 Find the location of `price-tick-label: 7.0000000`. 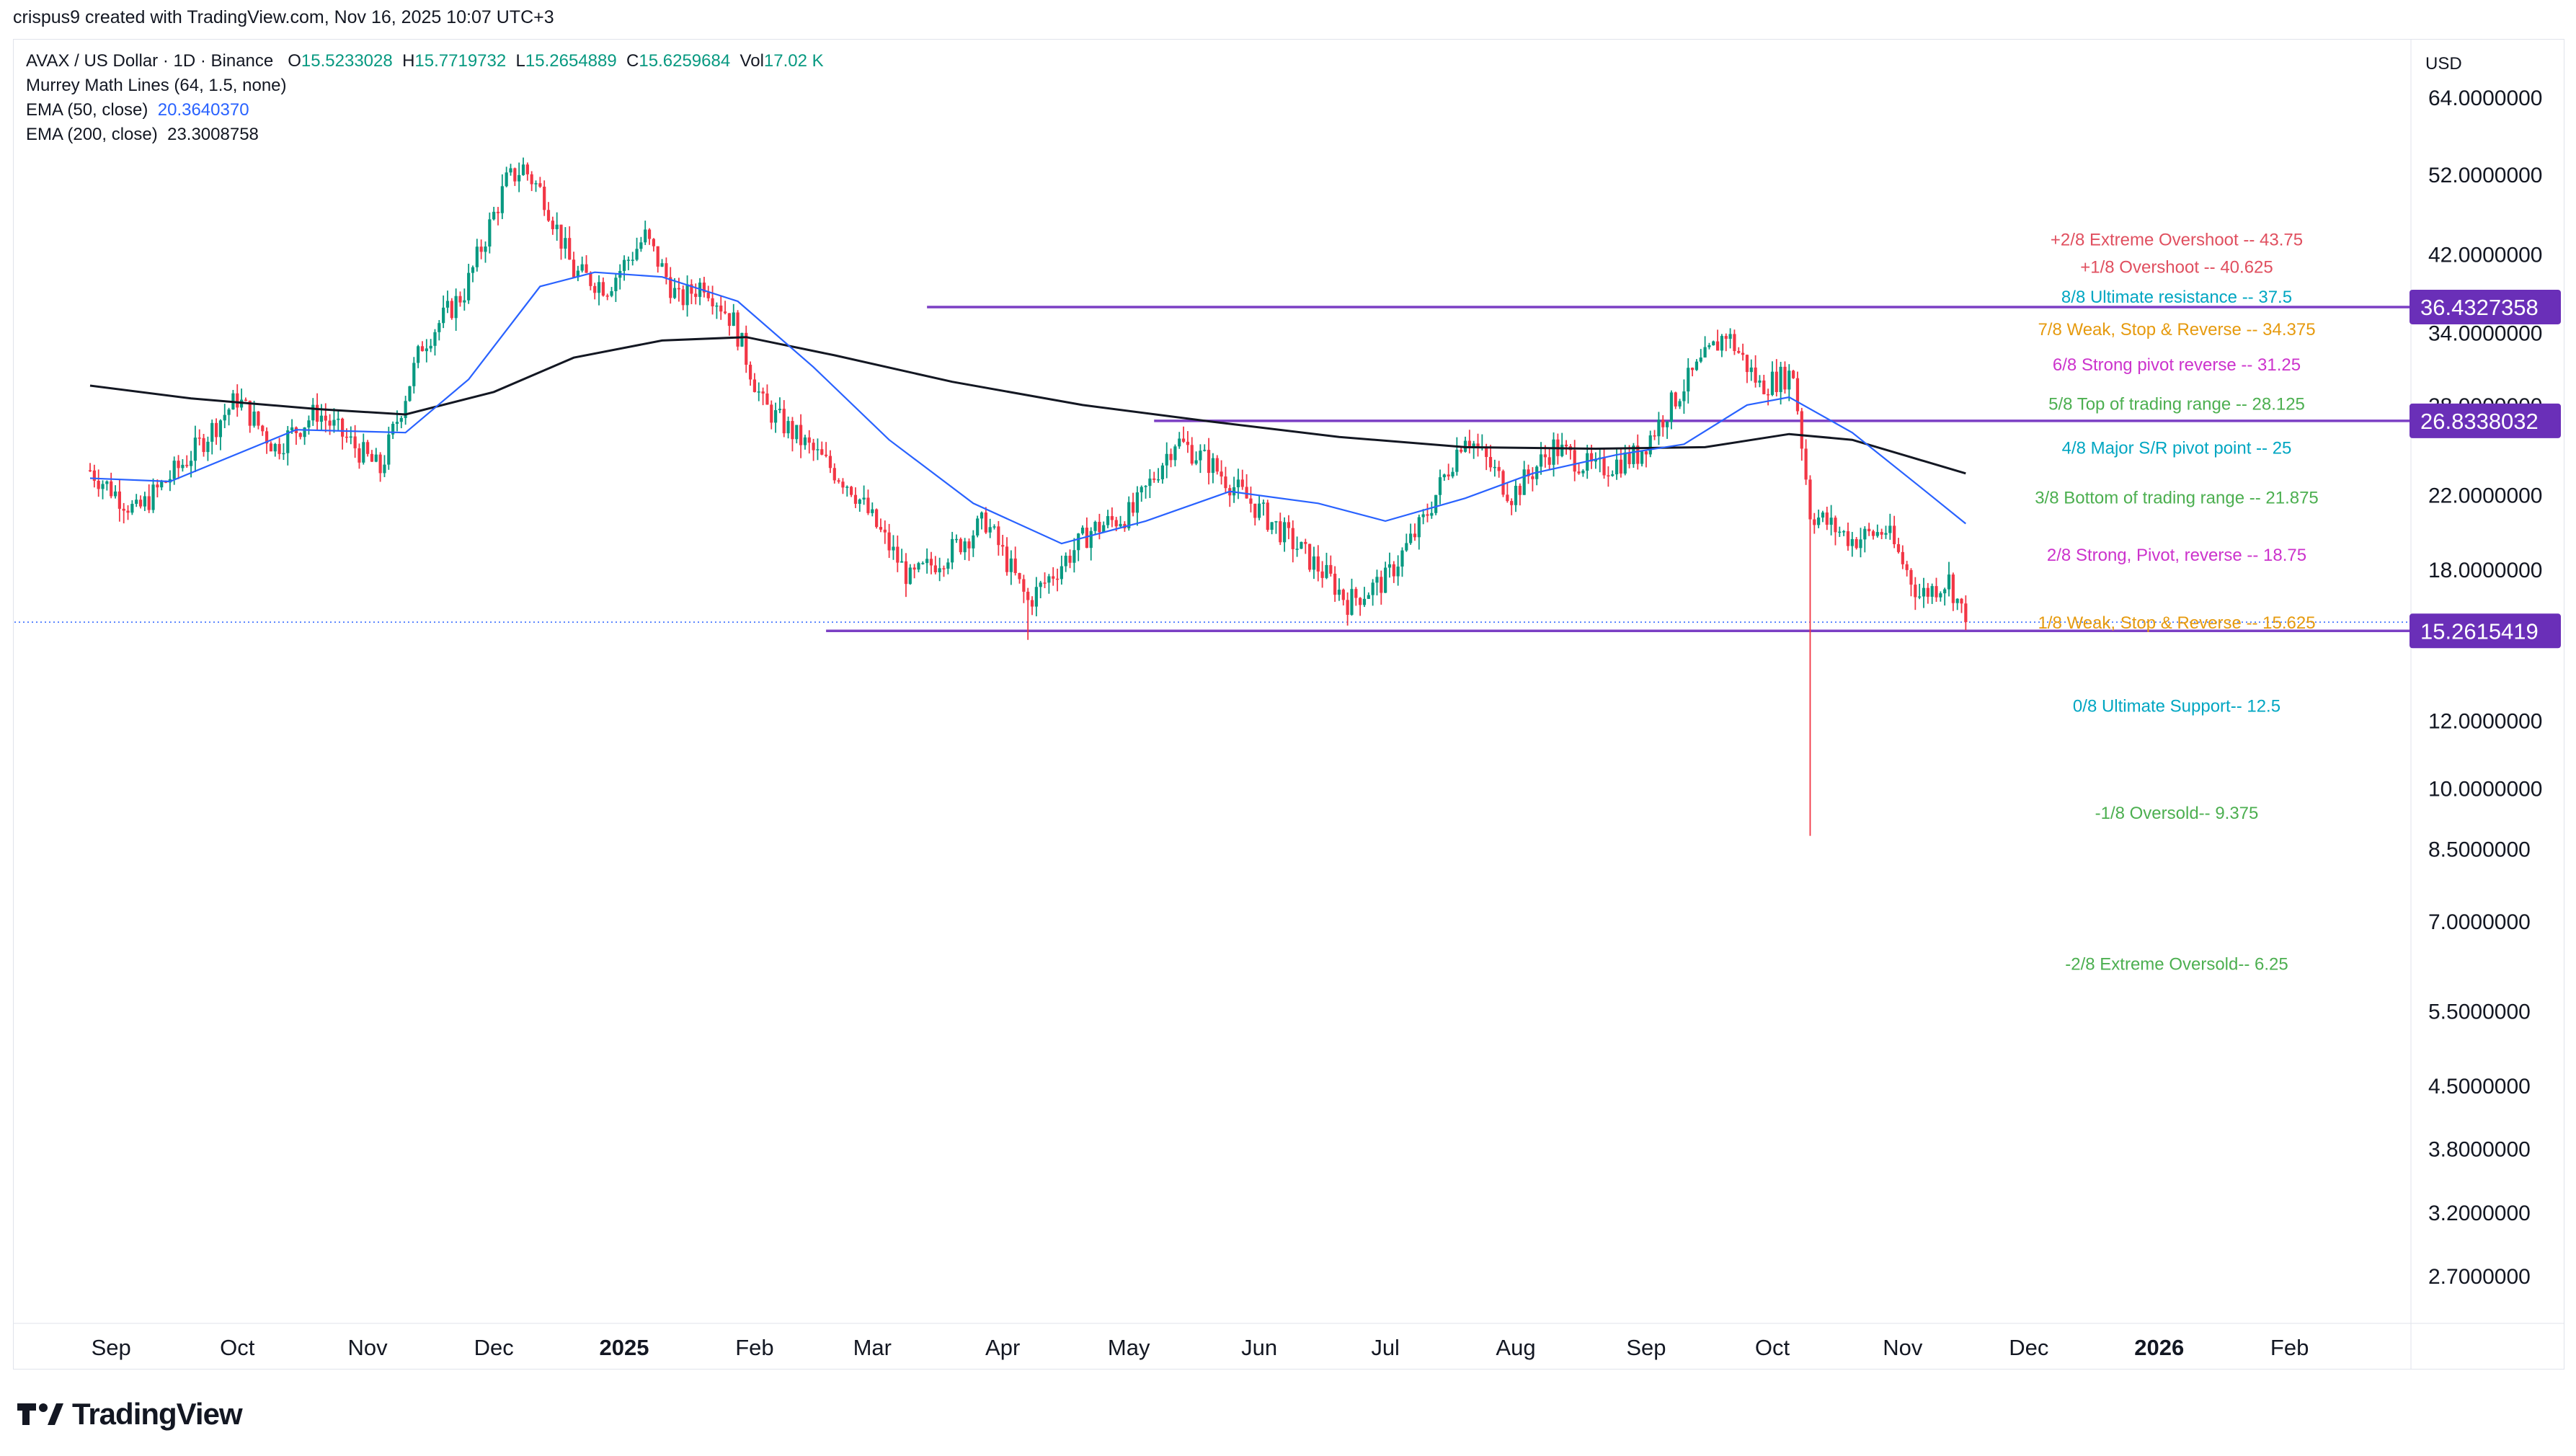

price-tick-label: 7.0000000 is located at coordinates (2479, 922).